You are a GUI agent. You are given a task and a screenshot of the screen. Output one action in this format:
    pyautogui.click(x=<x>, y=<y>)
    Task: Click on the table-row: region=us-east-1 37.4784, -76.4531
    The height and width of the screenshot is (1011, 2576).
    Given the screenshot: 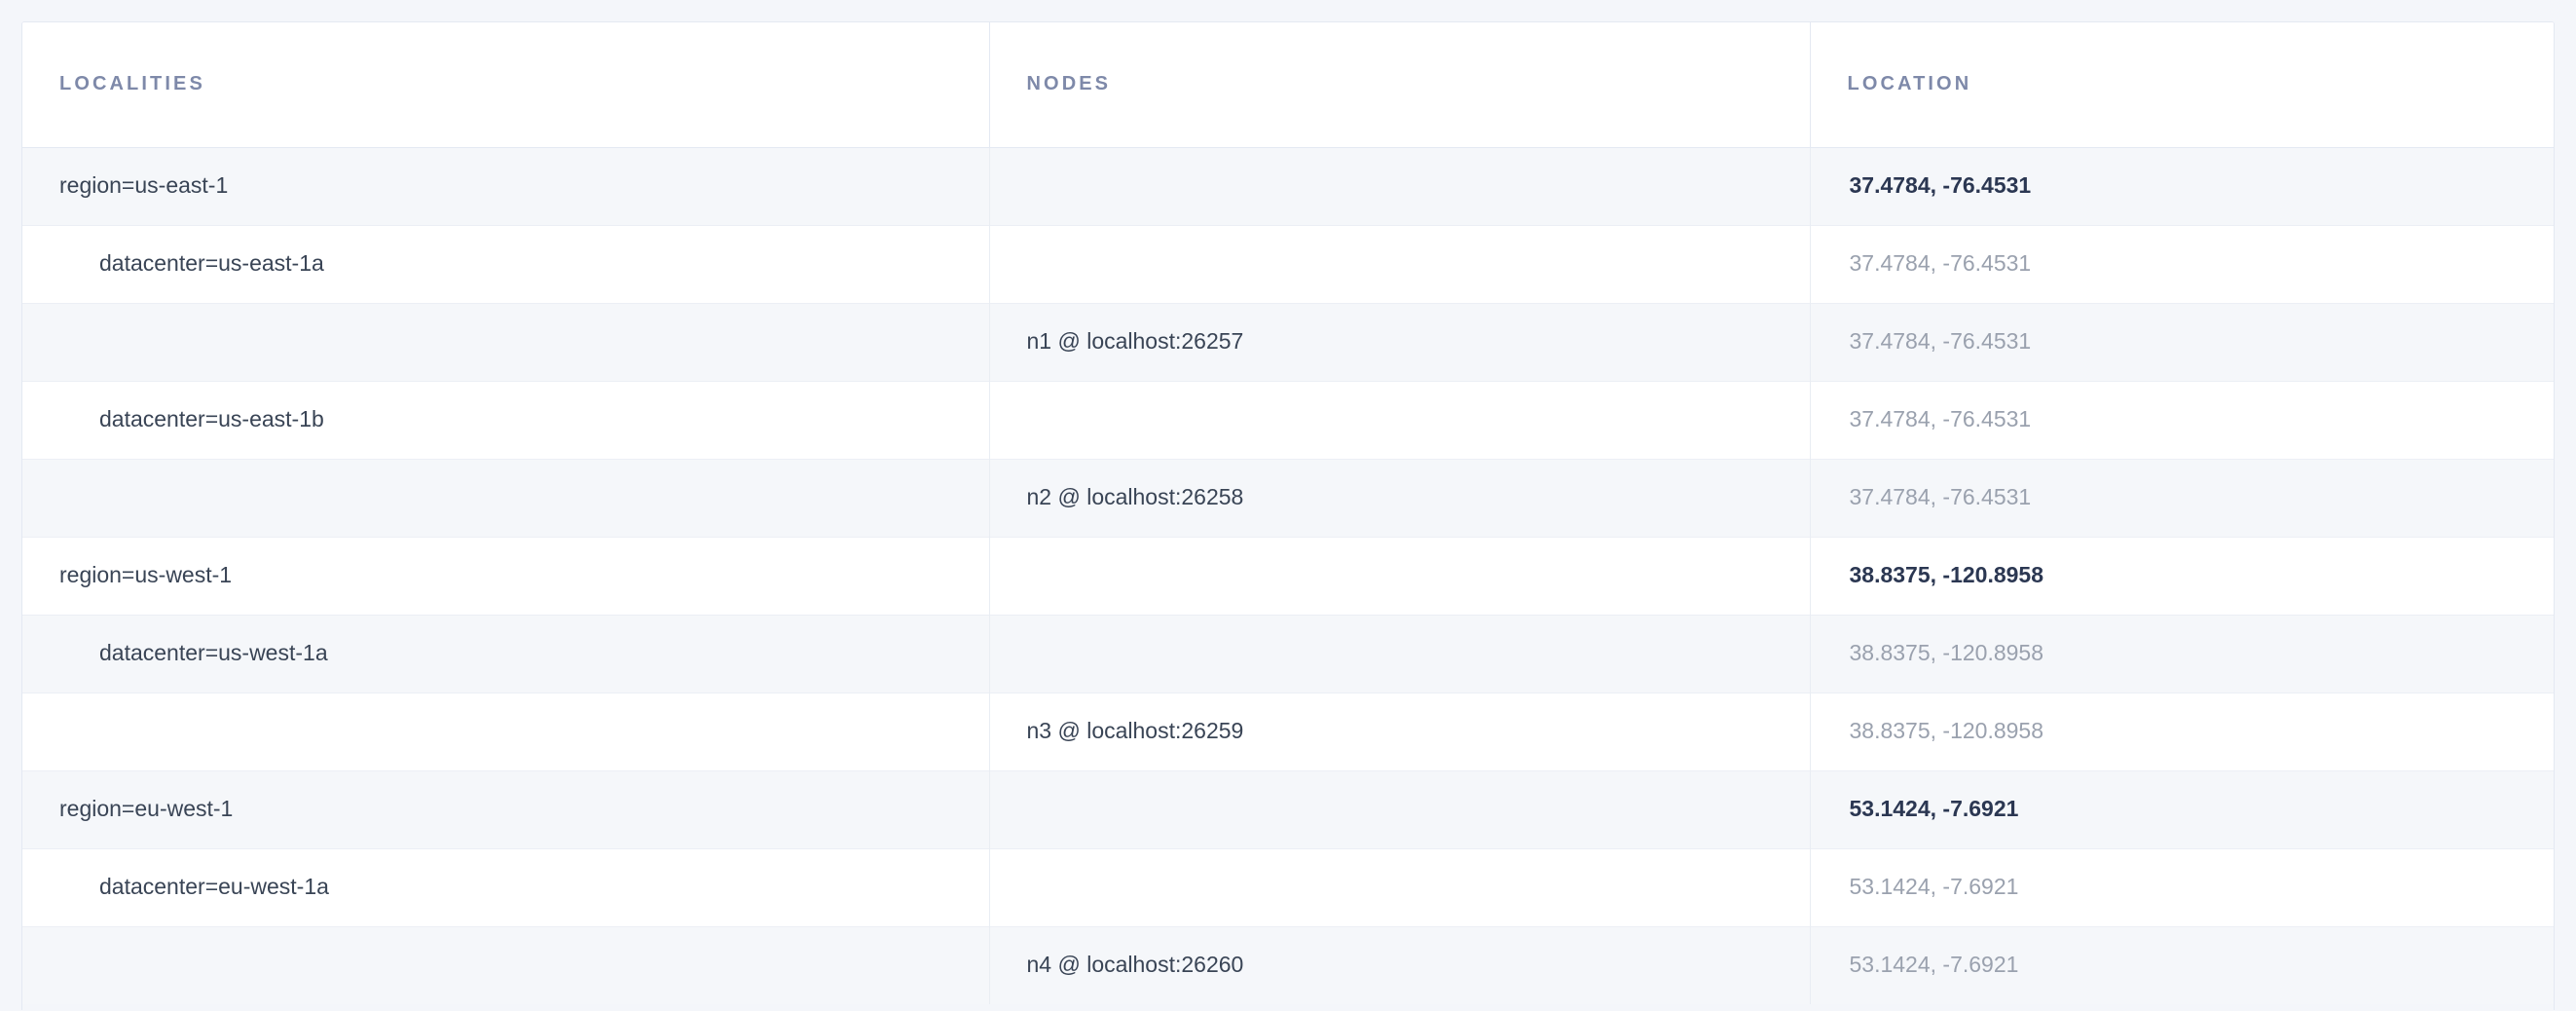 What is the action you would take?
    pyautogui.click(x=1288, y=185)
    